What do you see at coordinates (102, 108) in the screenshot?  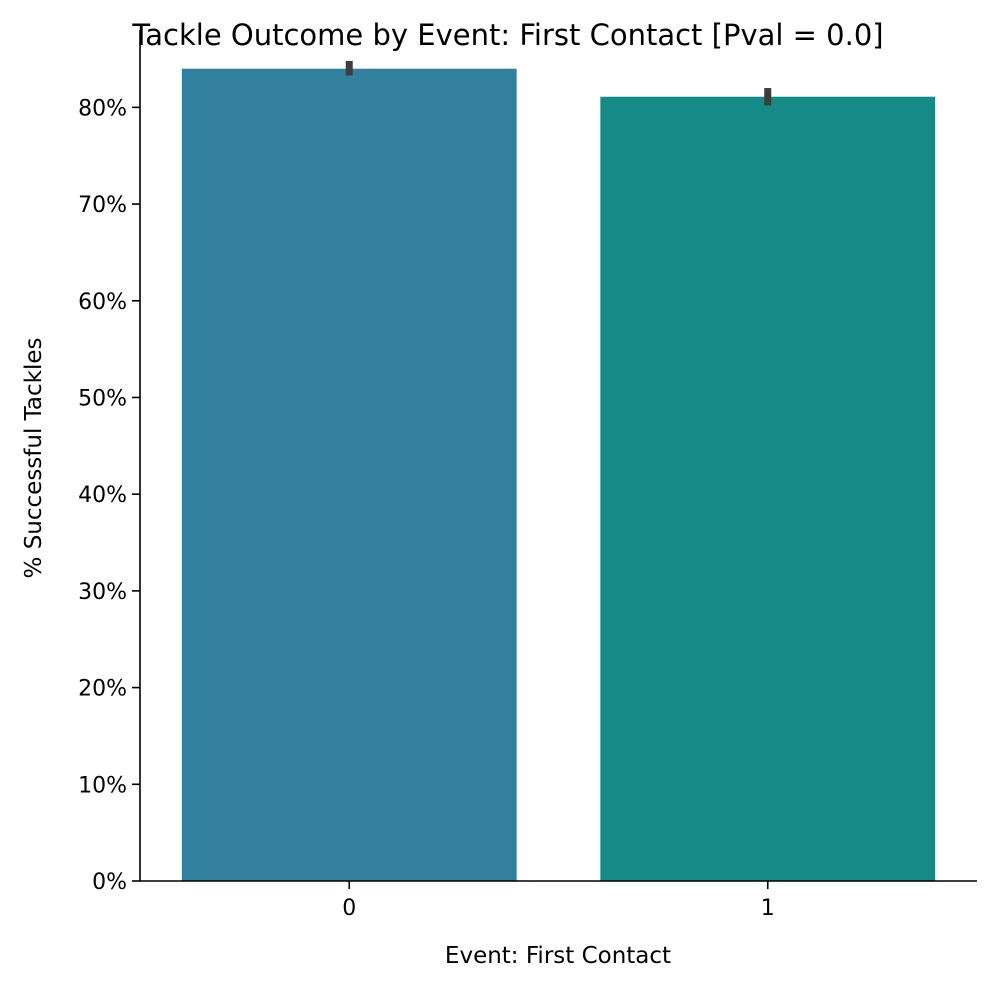 I see `y-tick-label: 80%` at bounding box center [102, 108].